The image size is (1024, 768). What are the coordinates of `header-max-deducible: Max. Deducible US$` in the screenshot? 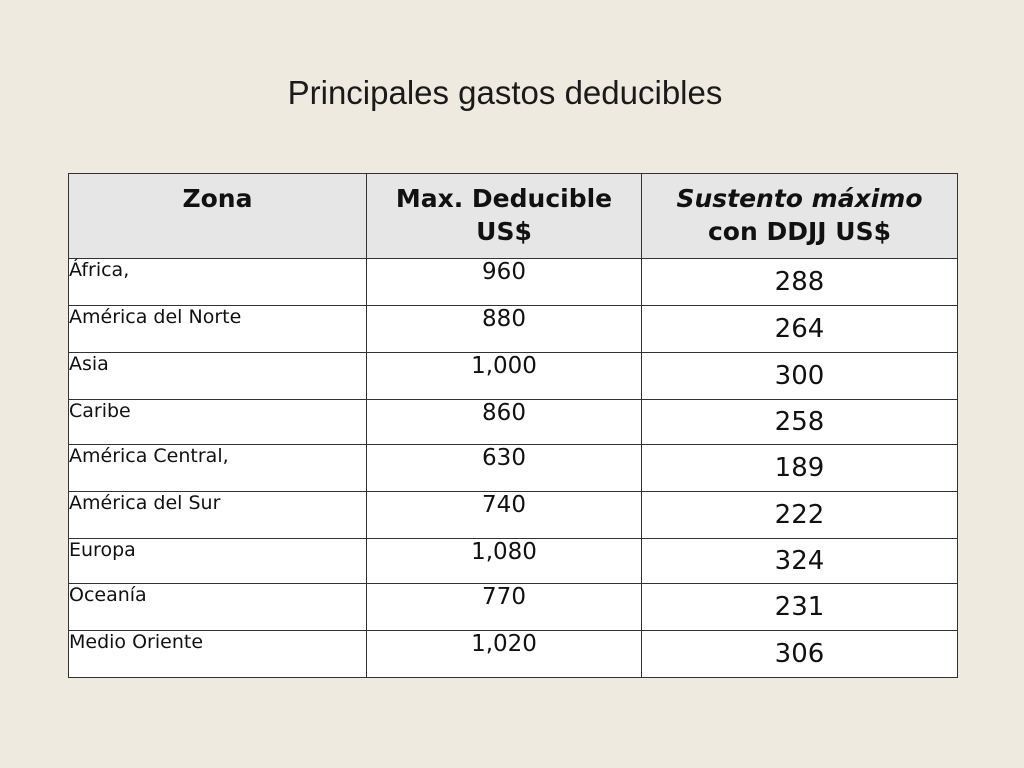 It's located at (504, 216).